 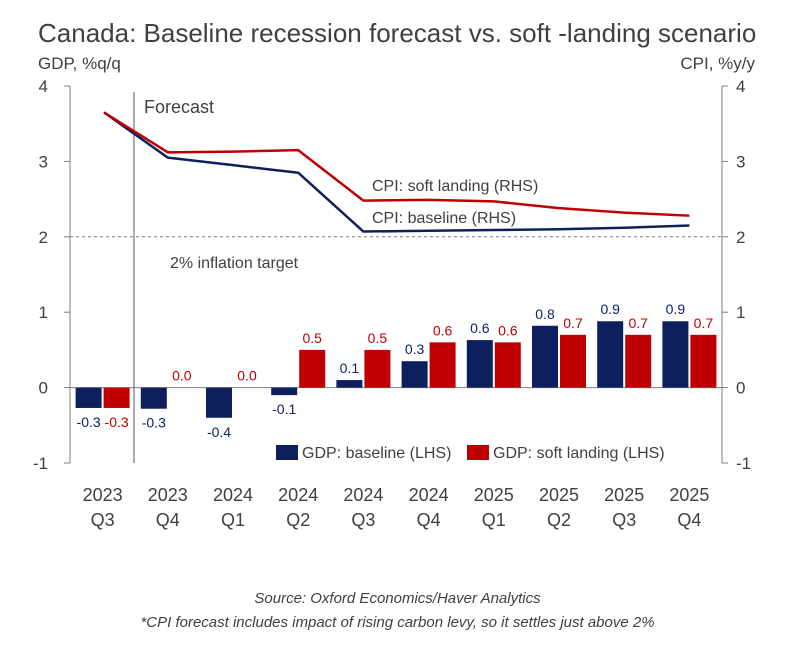 What do you see at coordinates (717, 63) in the screenshot?
I see `y-axis-right-title: CPI, %y/y` at bounding box center [717, 63].